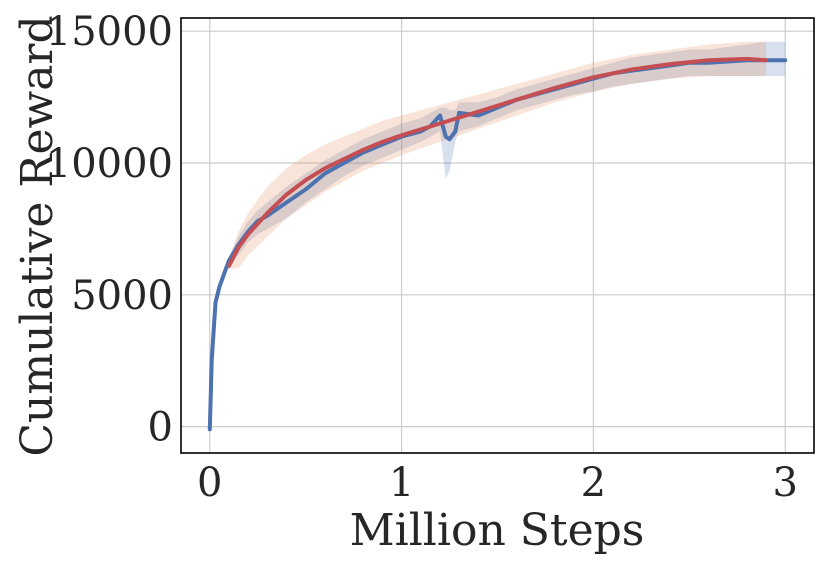 The image size is (830, 571). Describe the element at coordinates (109, 164) in the screenshot. I see `y-tick-label: 10000` at that location.